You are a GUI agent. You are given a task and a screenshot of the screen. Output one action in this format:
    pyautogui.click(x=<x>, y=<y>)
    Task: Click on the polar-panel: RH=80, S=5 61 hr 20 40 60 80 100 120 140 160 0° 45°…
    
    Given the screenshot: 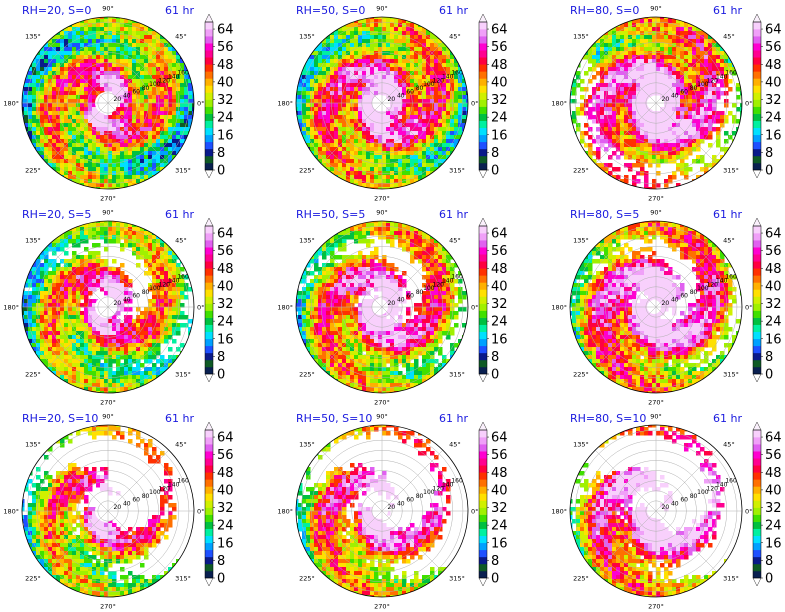 What is the action you would take?
    pyautogui.click(x=666, y=306)
    